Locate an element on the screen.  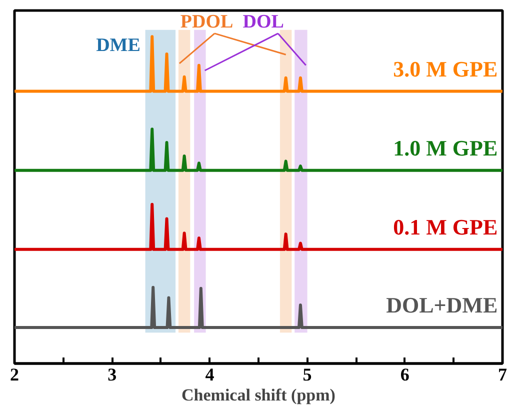
series-label: 3.0 M GPE is located at coordinates (445, 69).